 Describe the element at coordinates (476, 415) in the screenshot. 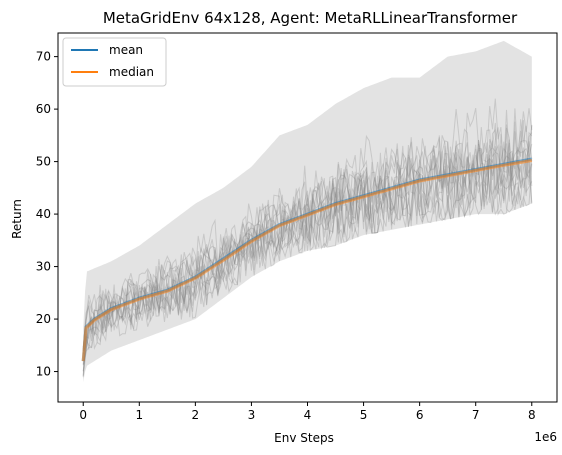

I see `x-tick-label: 7` at that location.